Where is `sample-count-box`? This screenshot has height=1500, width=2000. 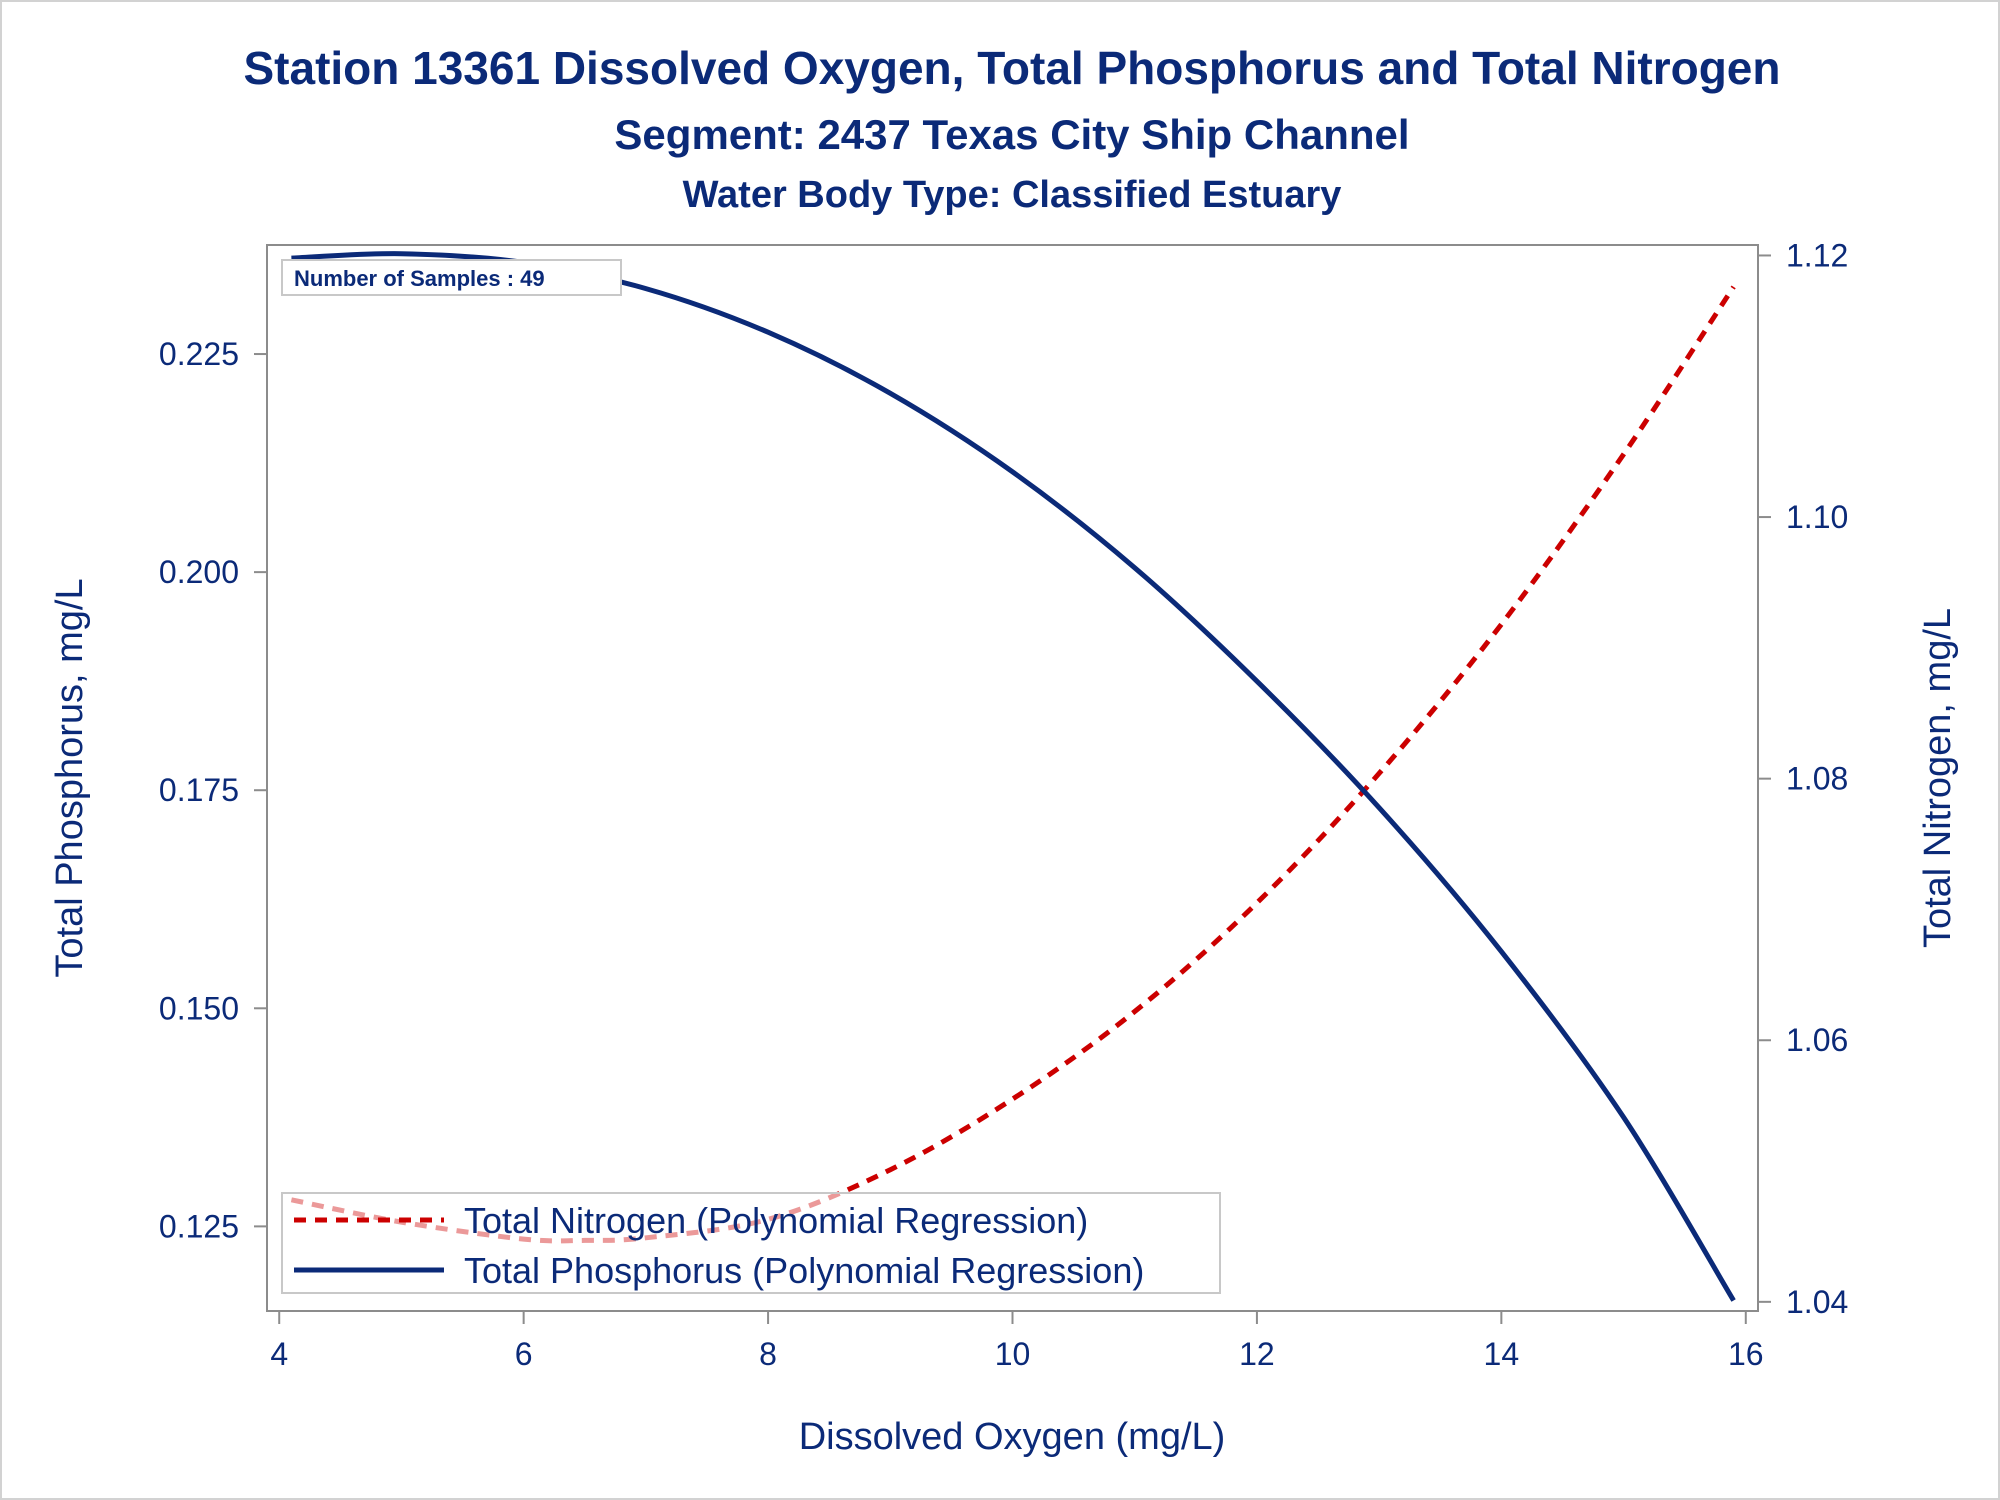 sample-count-box is located at coordinates (451, 277).